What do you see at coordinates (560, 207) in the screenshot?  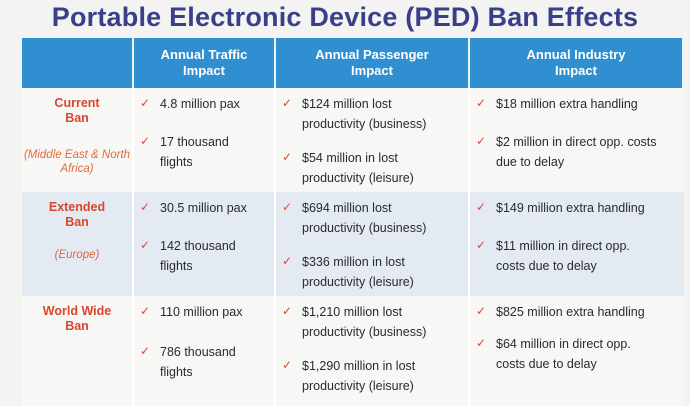 I see `list-item: ✓ $149 million extra handling` at bounding box center [560, 207].